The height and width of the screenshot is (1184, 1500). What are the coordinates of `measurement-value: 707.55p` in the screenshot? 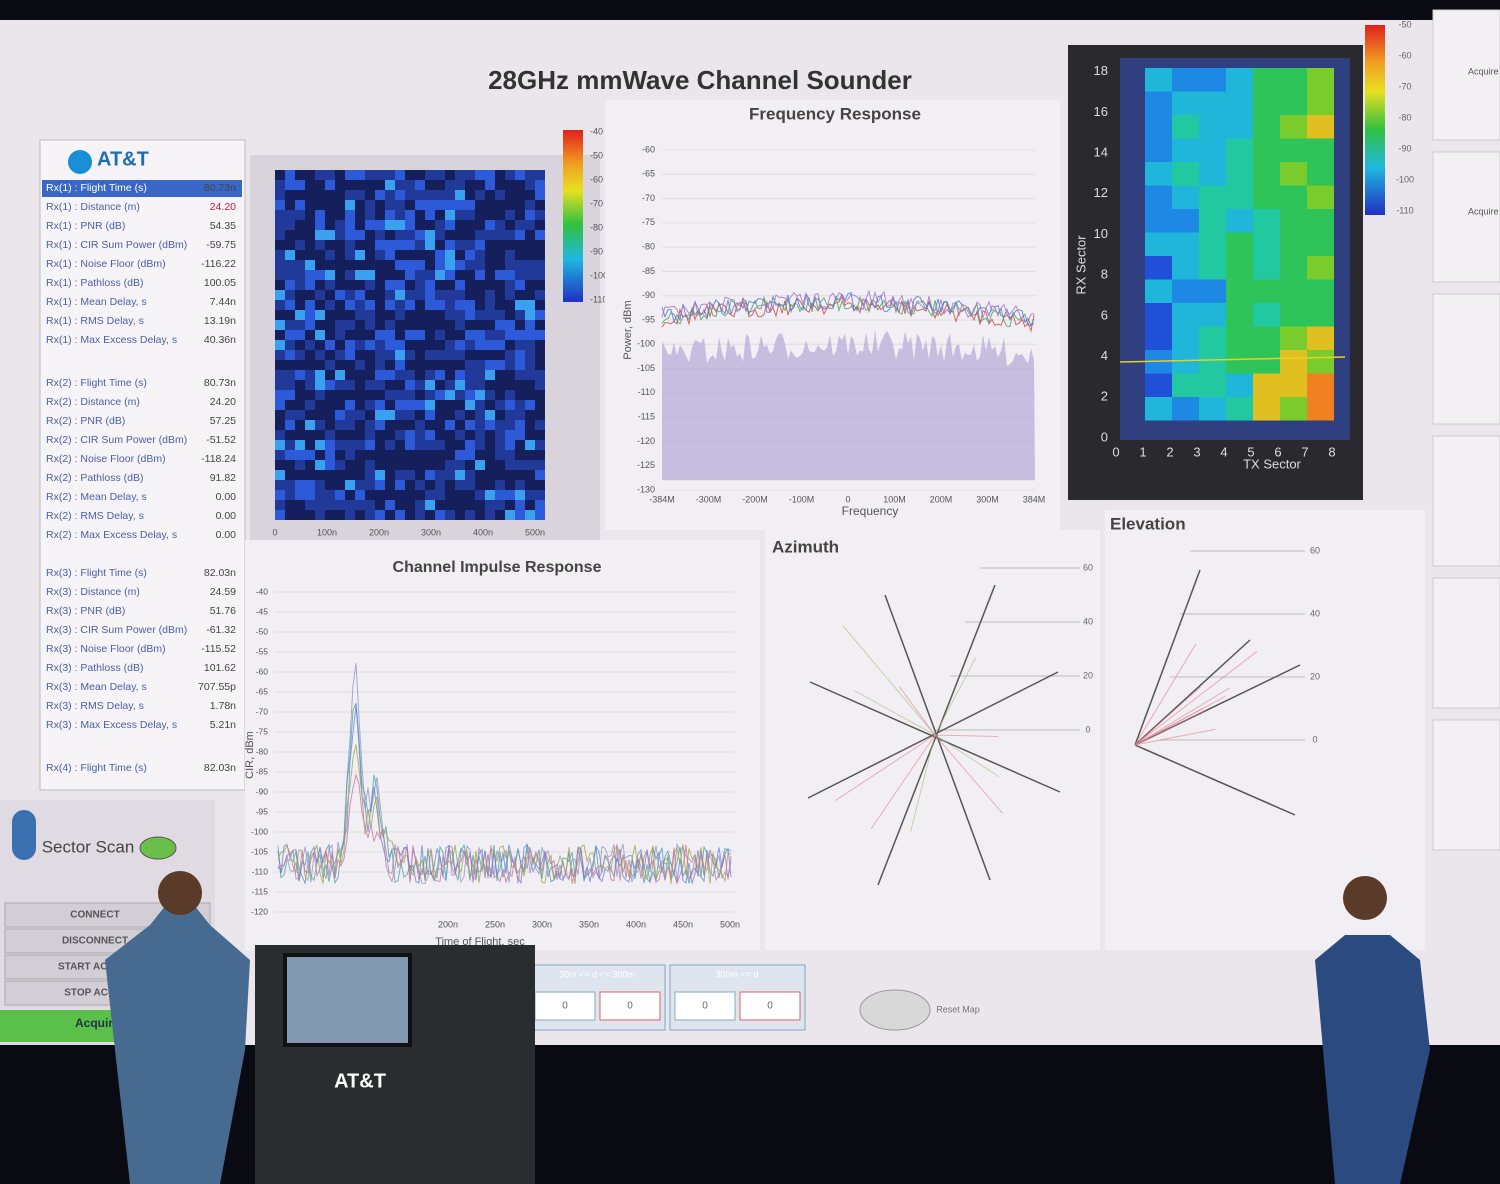 It's located at (217, 687).